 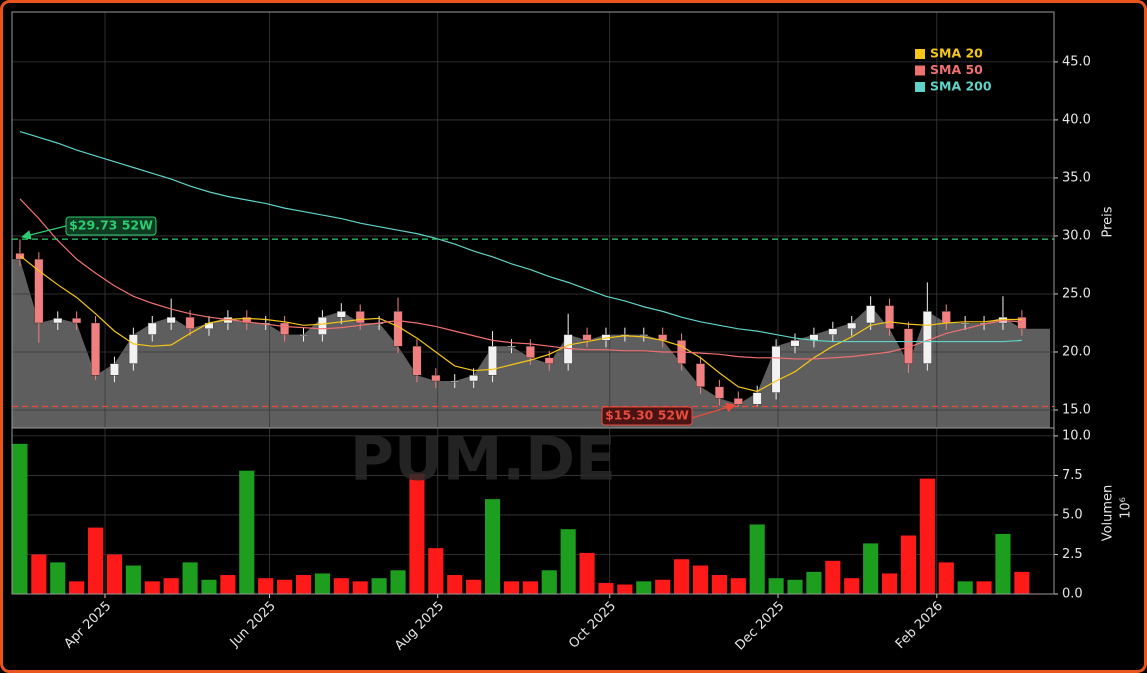 I want to click on annotation-label: $15.30 52W, so click(x=647, y=415).